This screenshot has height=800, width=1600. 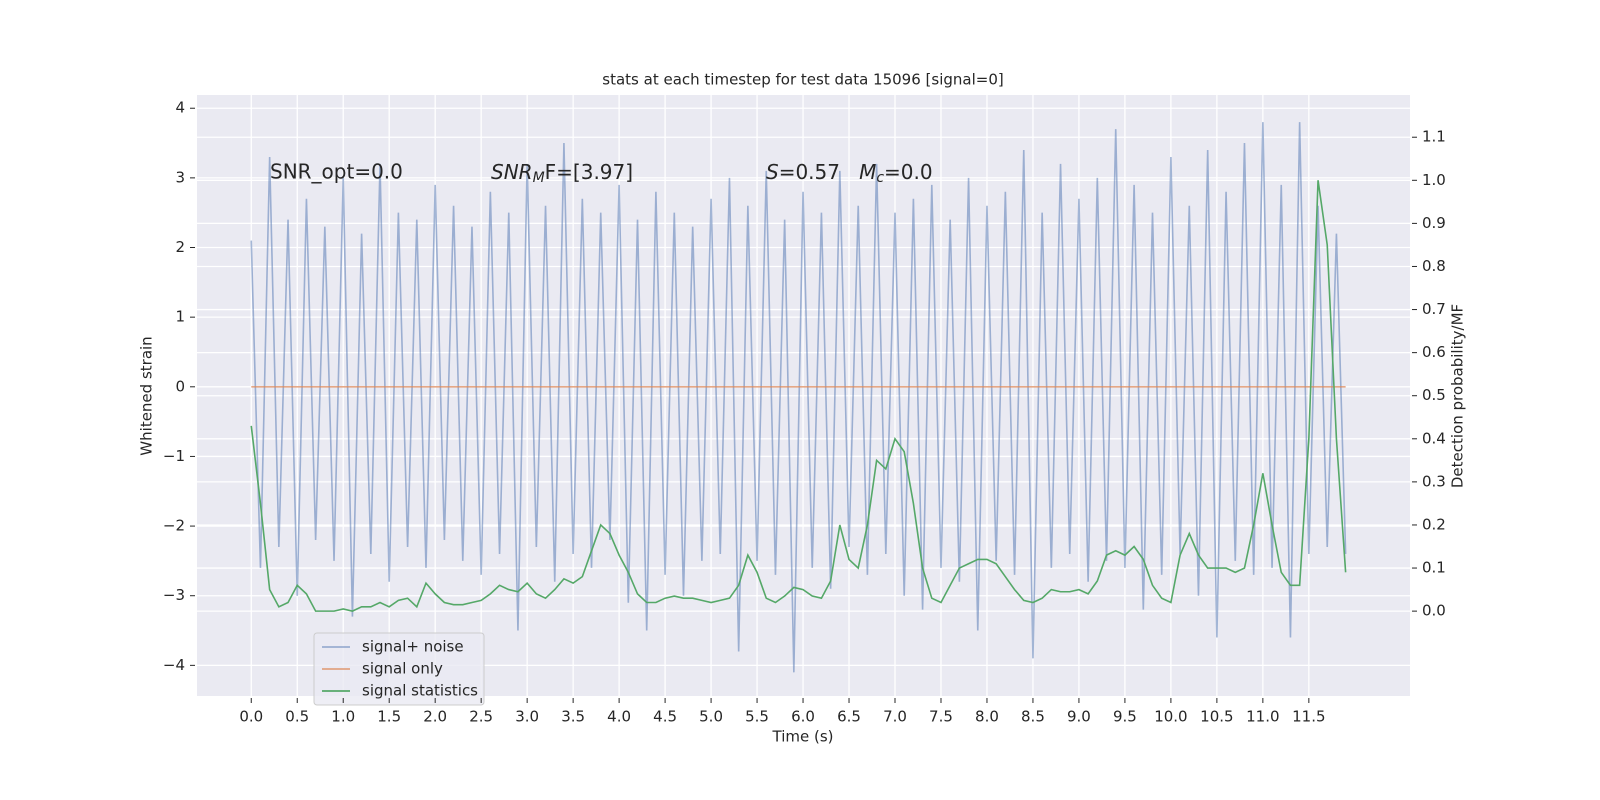 What do you see at coordinates (1434, 568) in the screenshot?
I see `y2-tick-label: 0.1` at bounding box center [1434, 568].